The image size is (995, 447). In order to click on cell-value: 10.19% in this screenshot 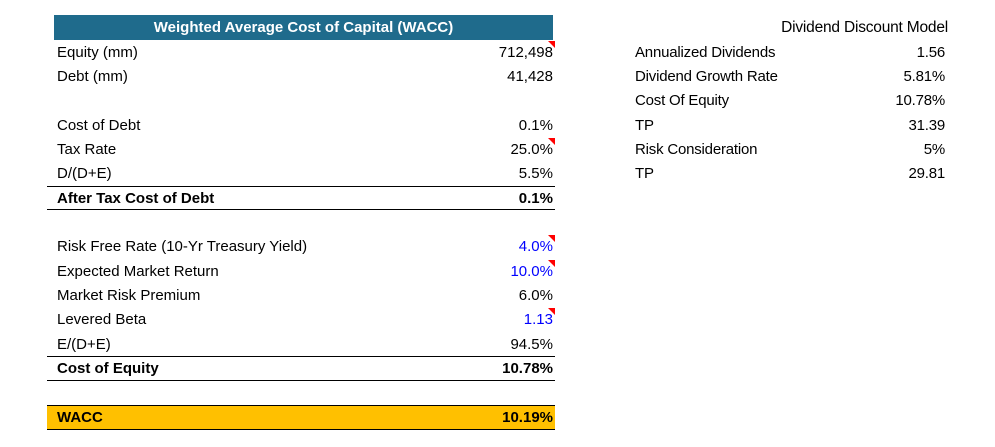, I will do `click(527, 417)`.